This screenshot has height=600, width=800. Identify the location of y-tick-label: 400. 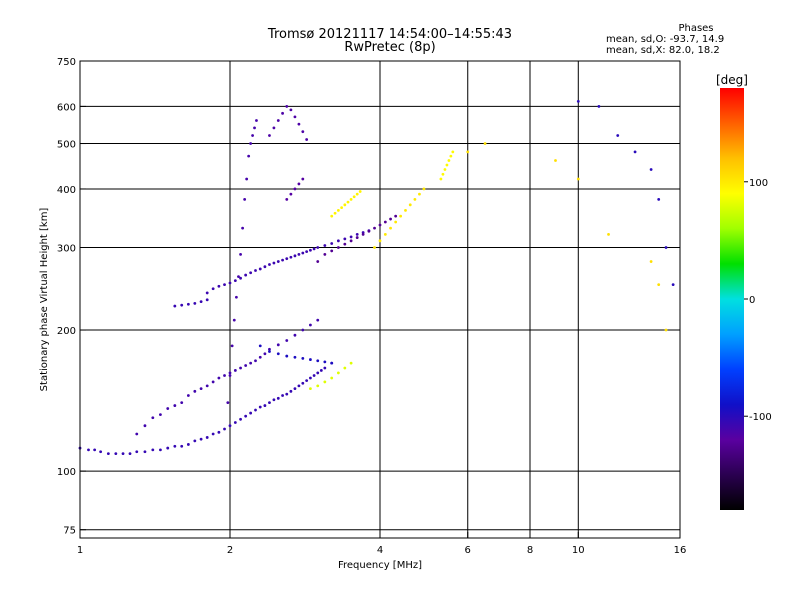
(66, 190).